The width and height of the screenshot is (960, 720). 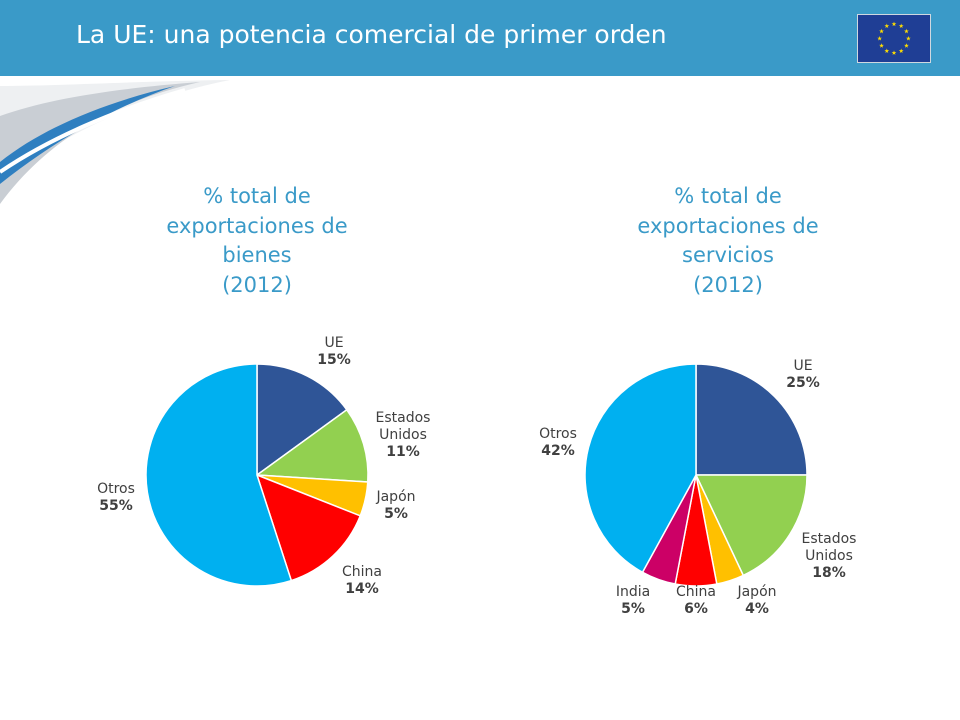 What do you see at coordinates (396, 514) in the screenshot?
I see `slice-value-japon: 5%` at bounding box center [396, 514].